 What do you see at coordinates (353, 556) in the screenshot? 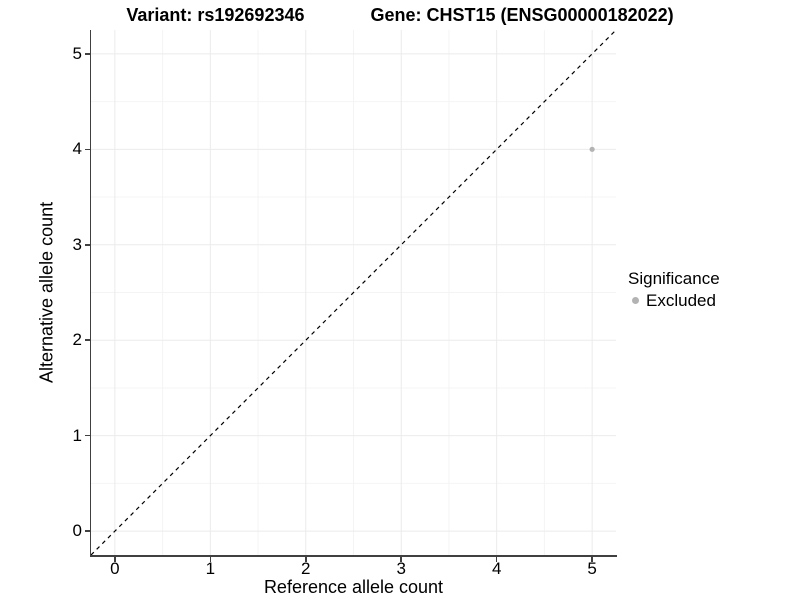
I see `x-axis-line` at bounding box center [353, 556].